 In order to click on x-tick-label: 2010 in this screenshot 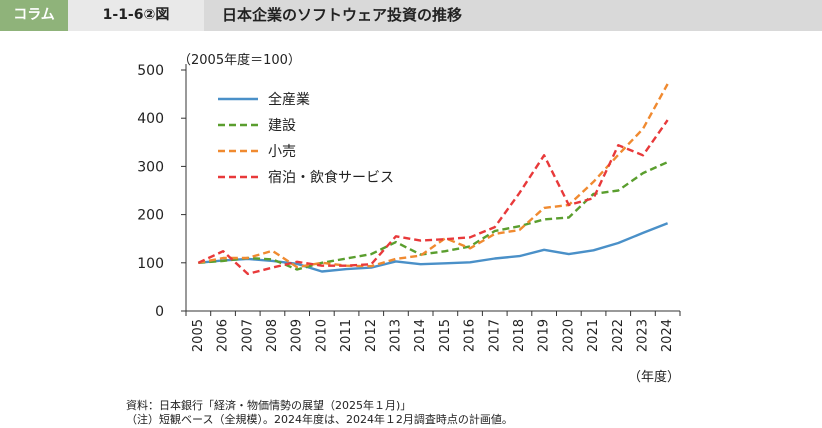, I will do `click(321, 335)`.